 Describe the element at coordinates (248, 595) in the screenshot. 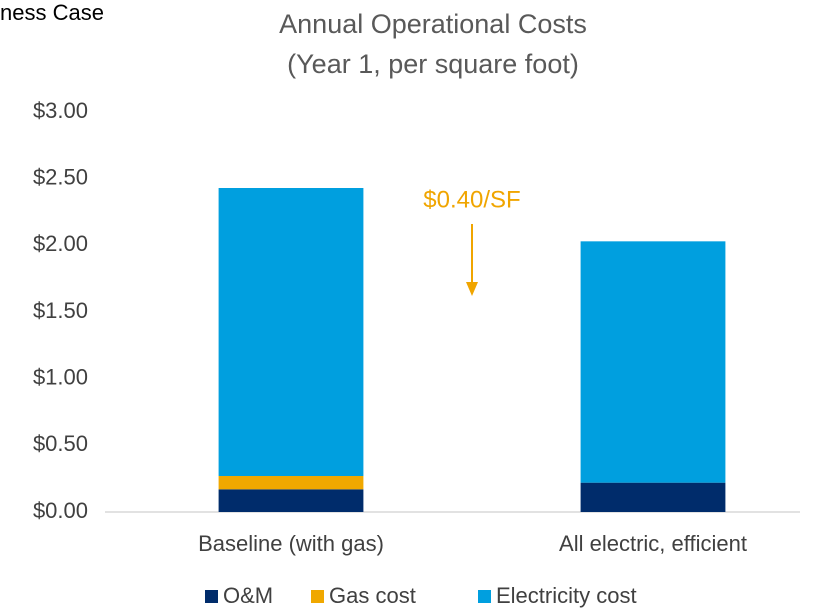

I see `legend-label: O&M` at that location.